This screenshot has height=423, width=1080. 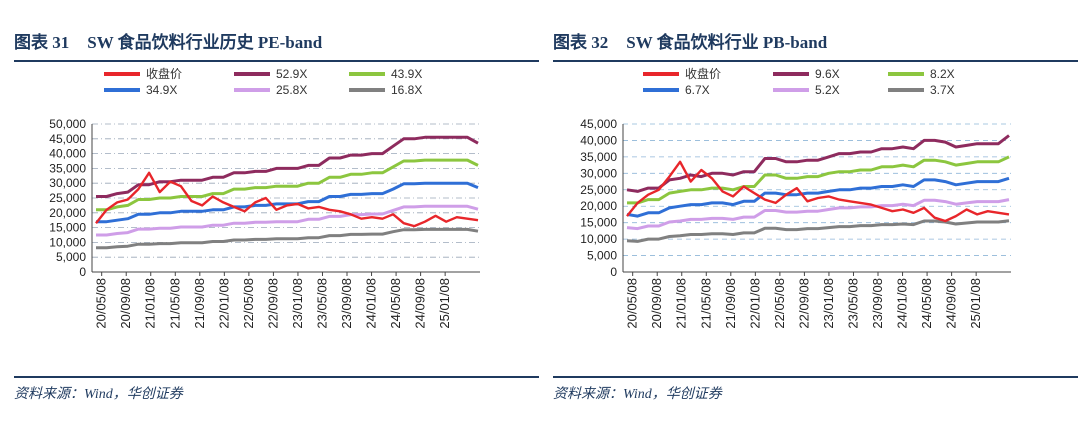 What do you see at coordinates (42, 42) in the screenshot?
I see `pe-band-title-number: 图表 31` at bounding box center [42, 42].